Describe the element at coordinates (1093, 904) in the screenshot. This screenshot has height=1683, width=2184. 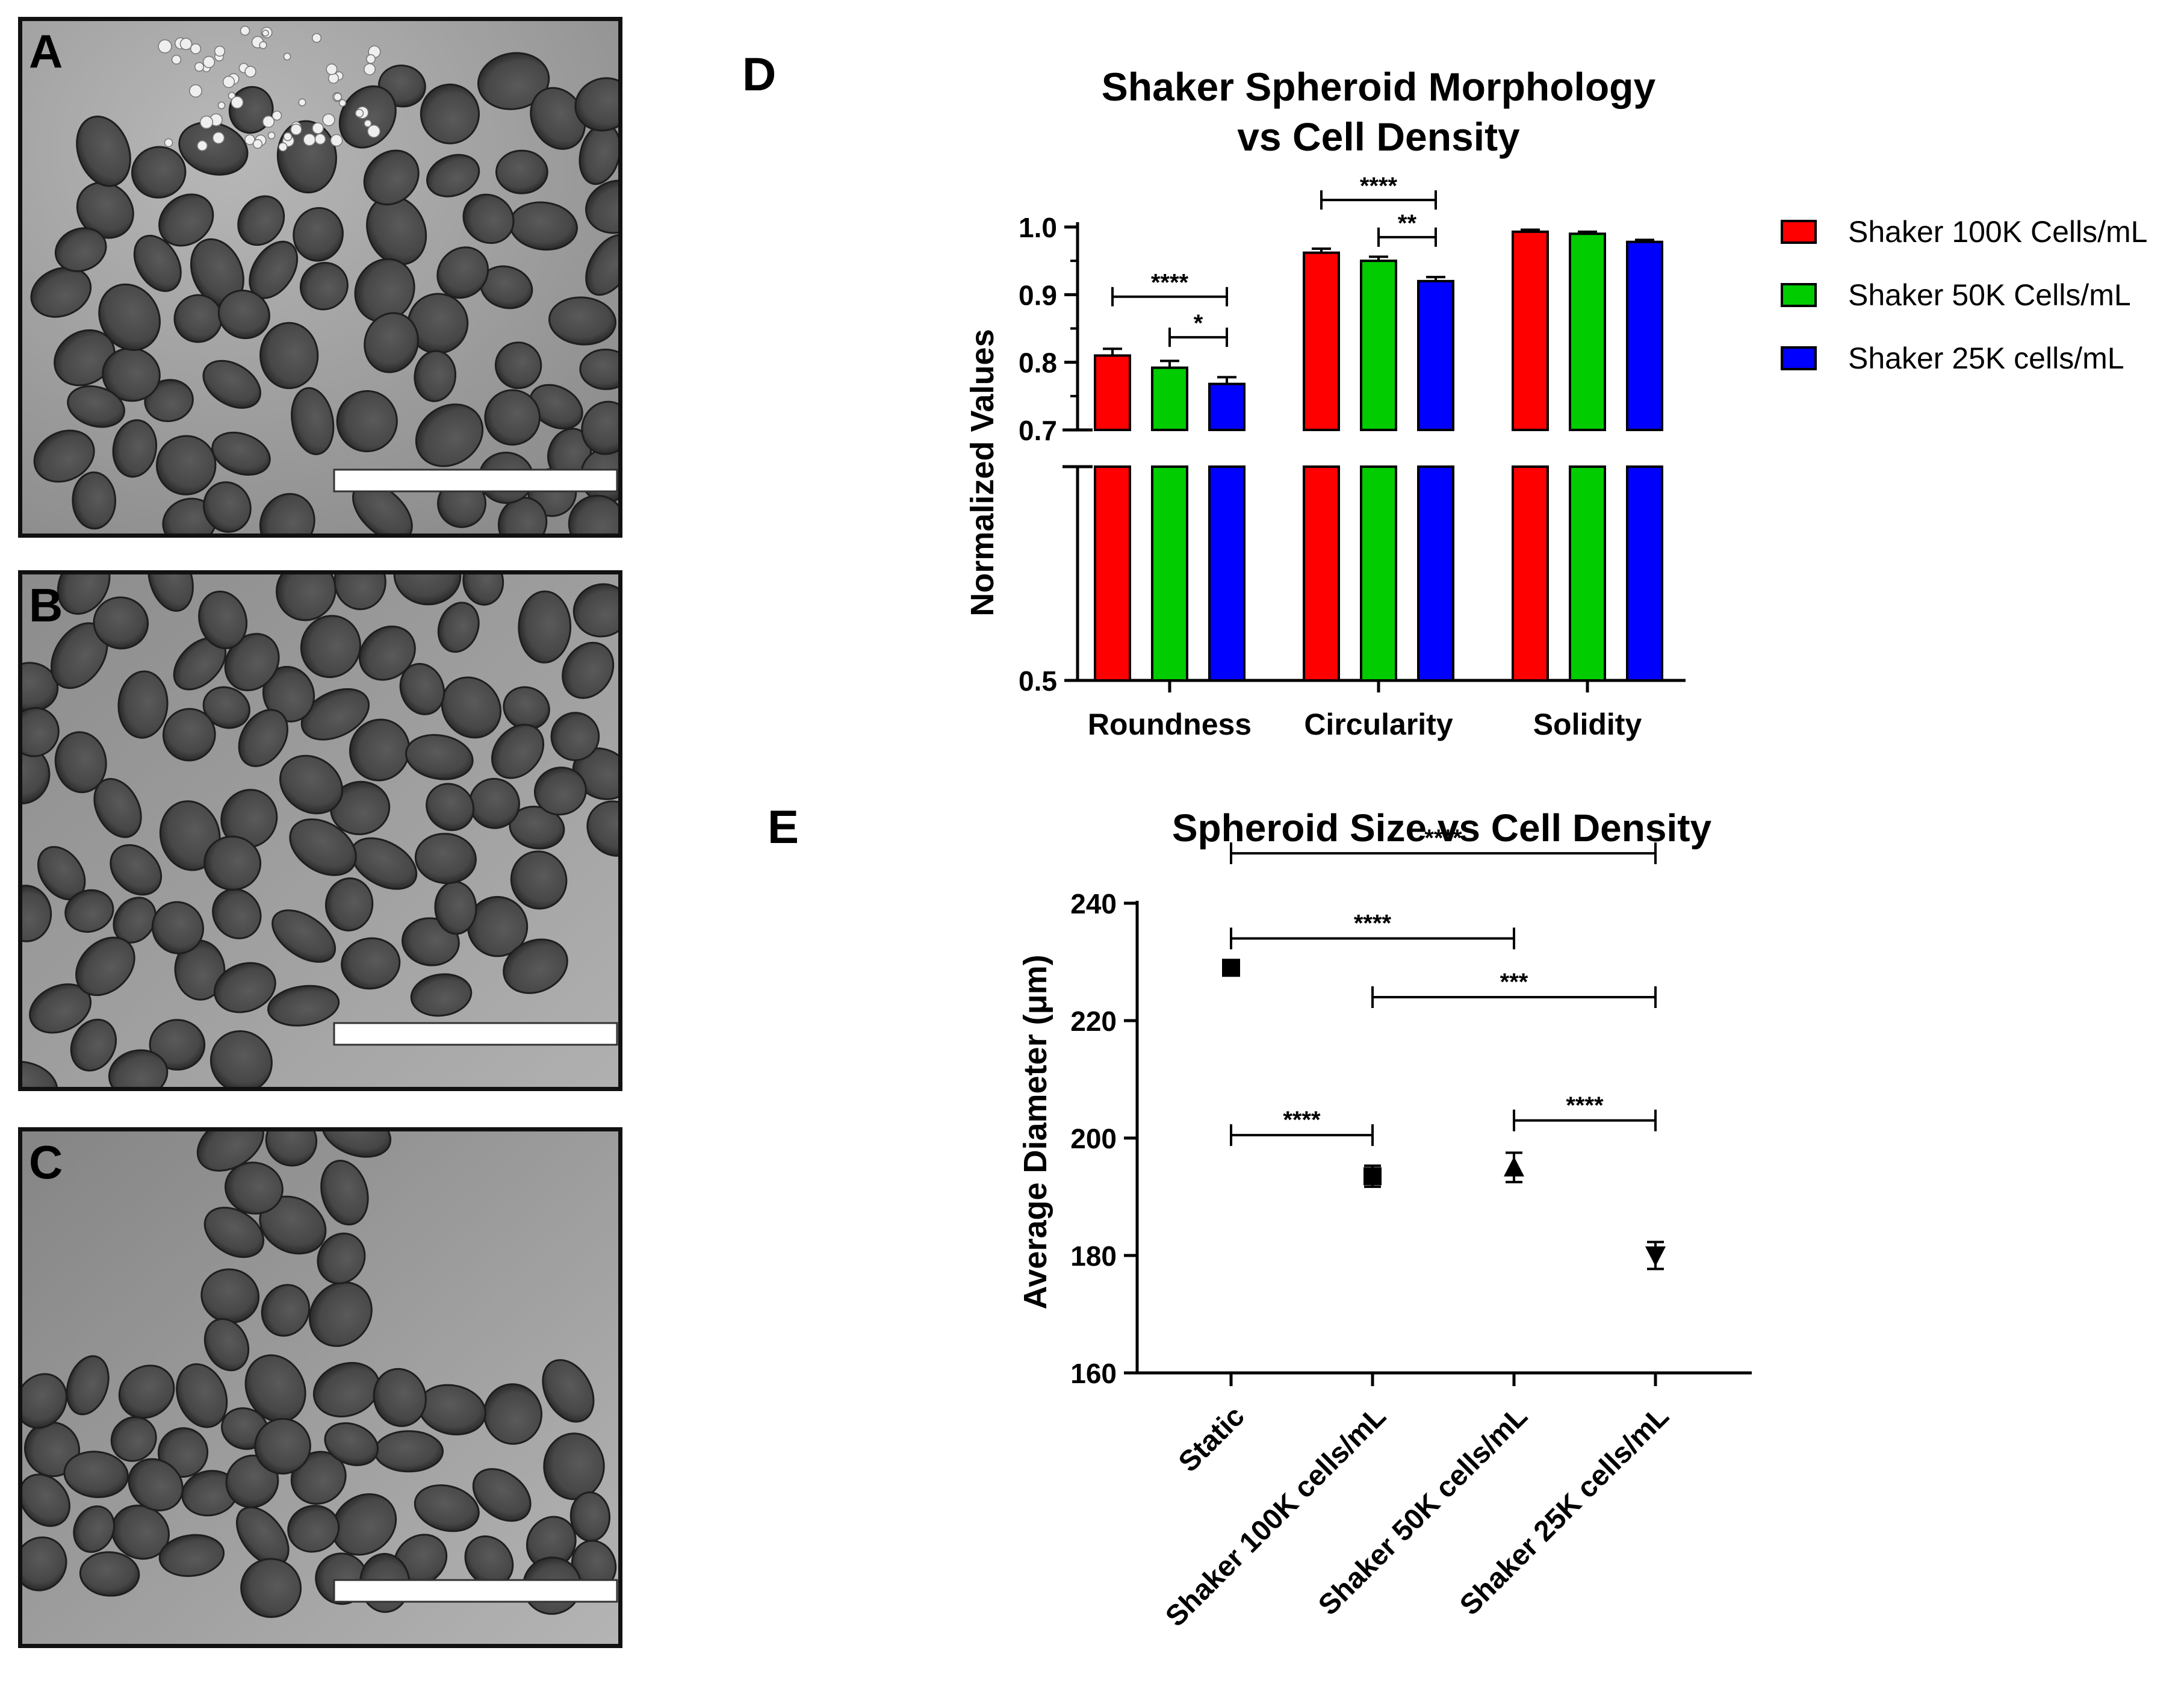
I see `y-tick-label: 240` at that location.